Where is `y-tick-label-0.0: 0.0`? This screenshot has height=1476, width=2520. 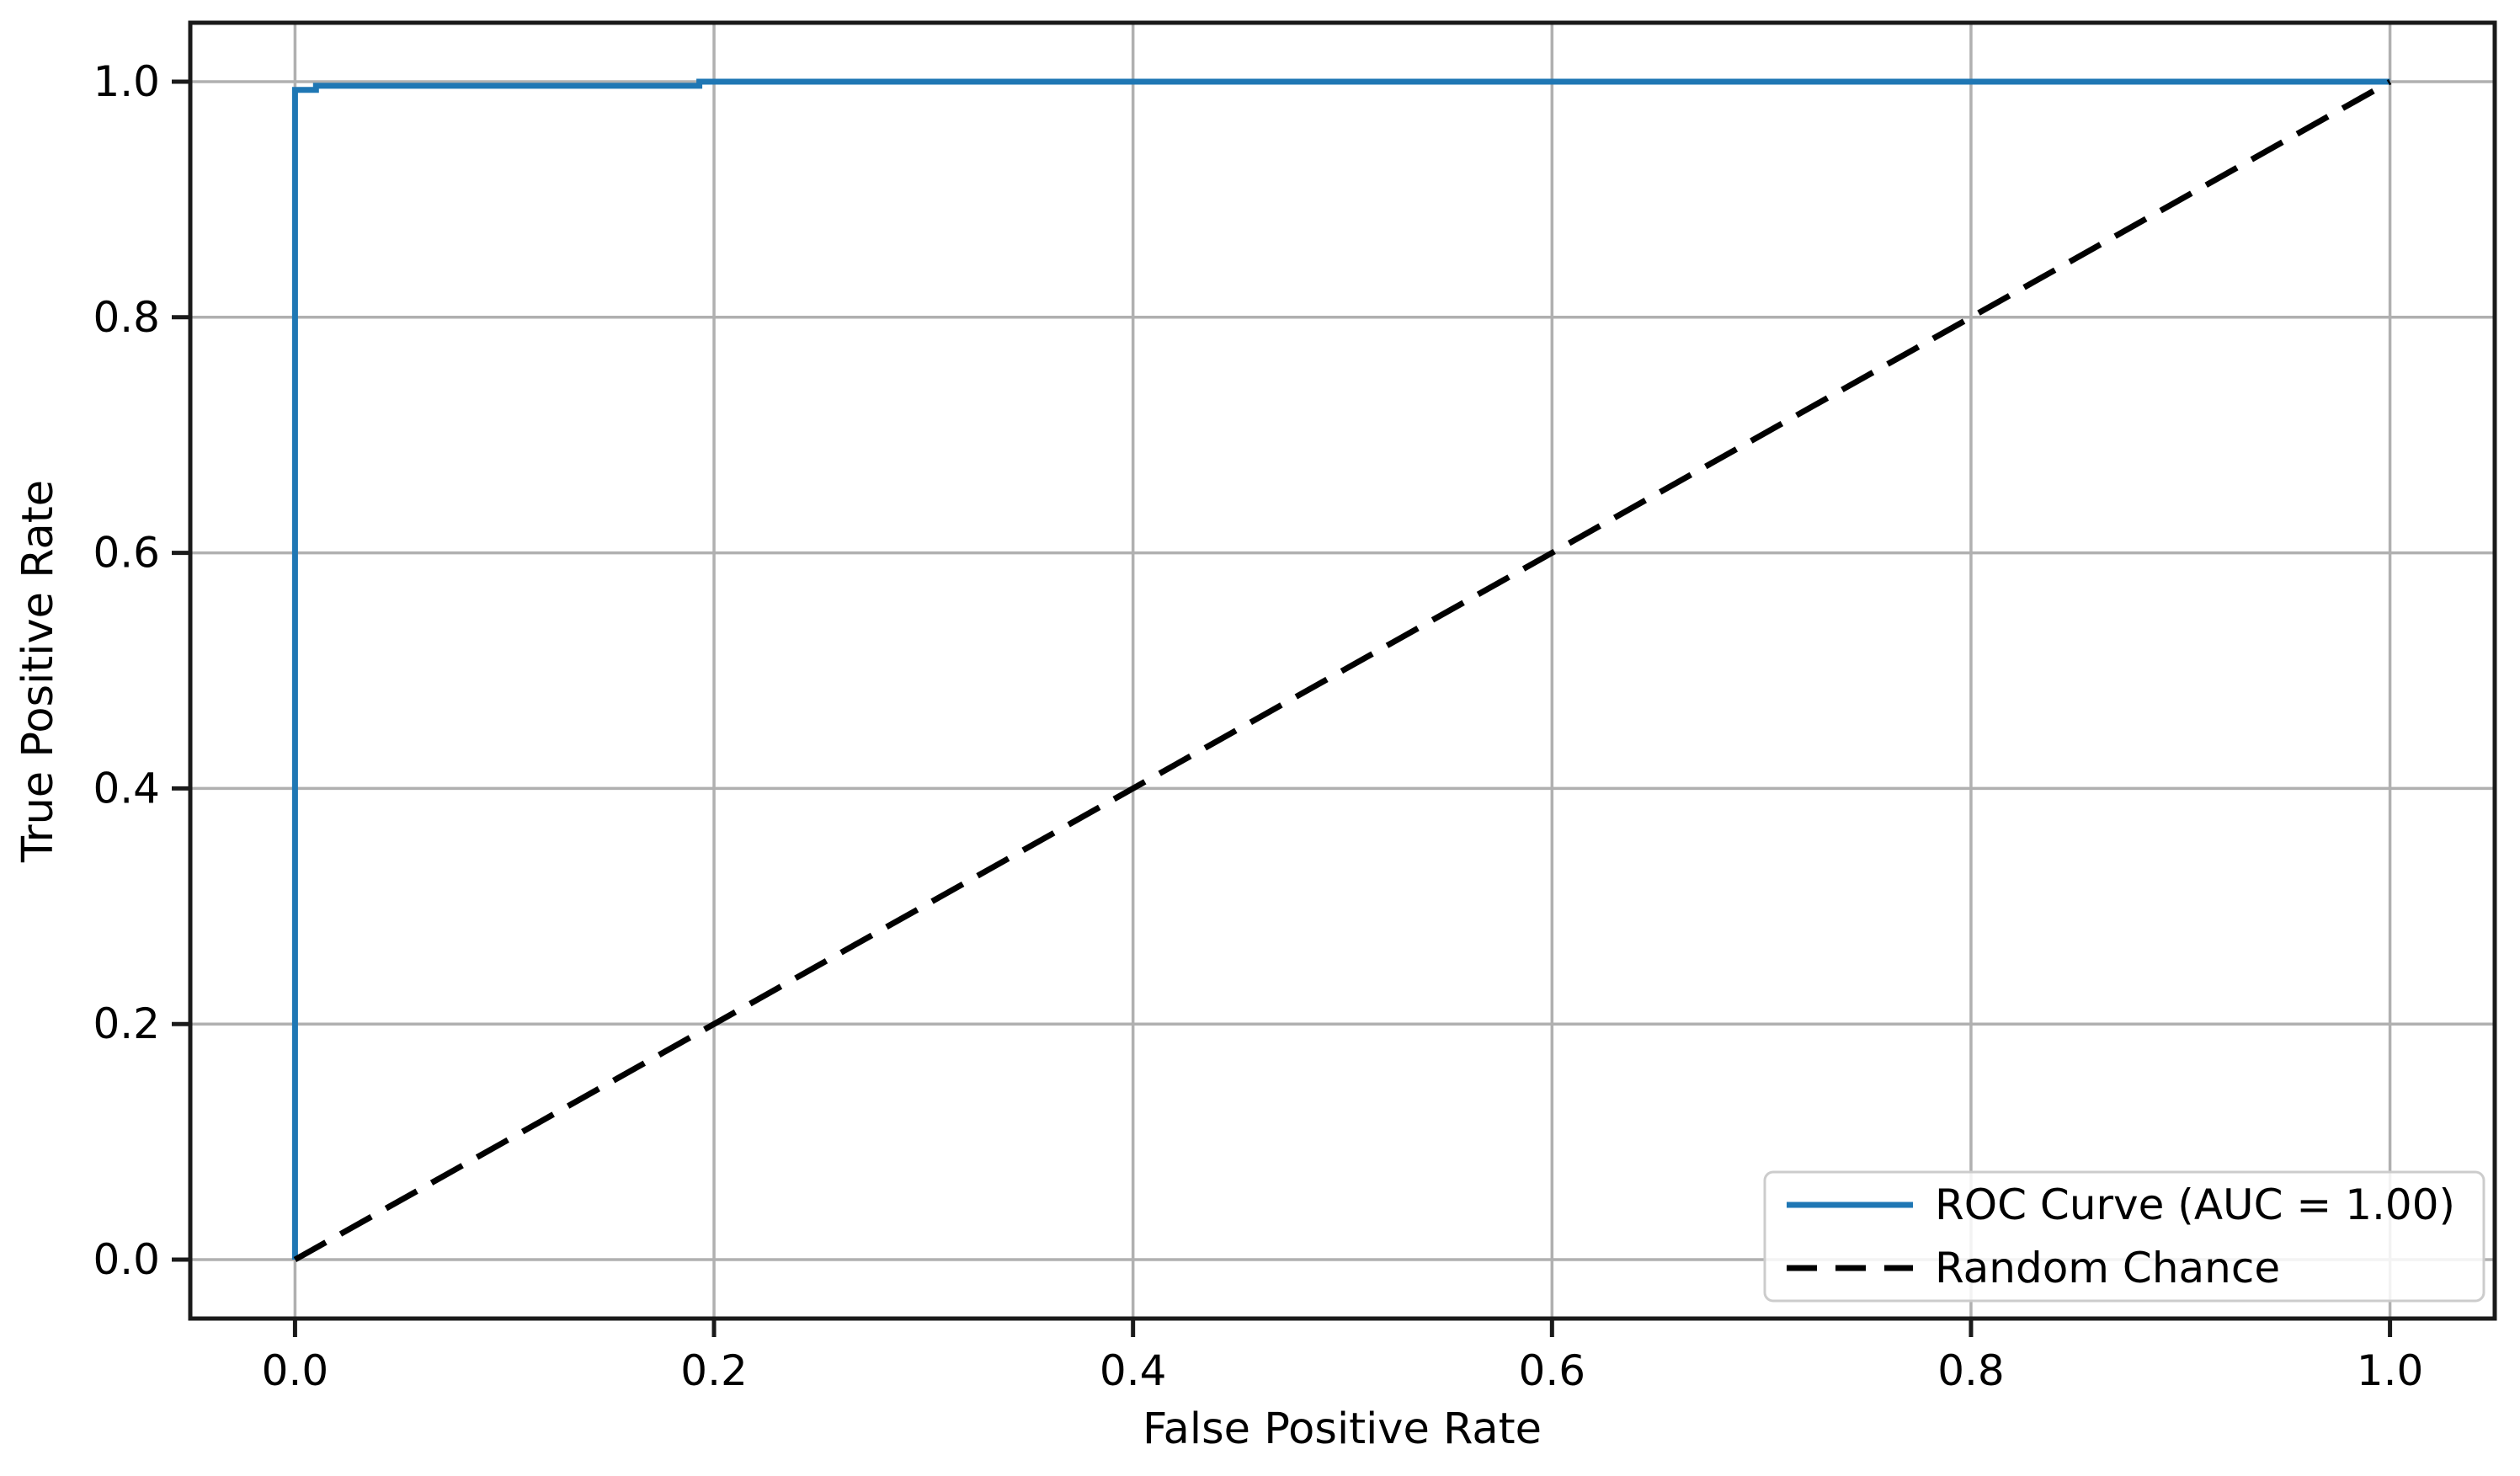 y-tick-label-0.0: 0.0 is located at coordinates (126, 1259).